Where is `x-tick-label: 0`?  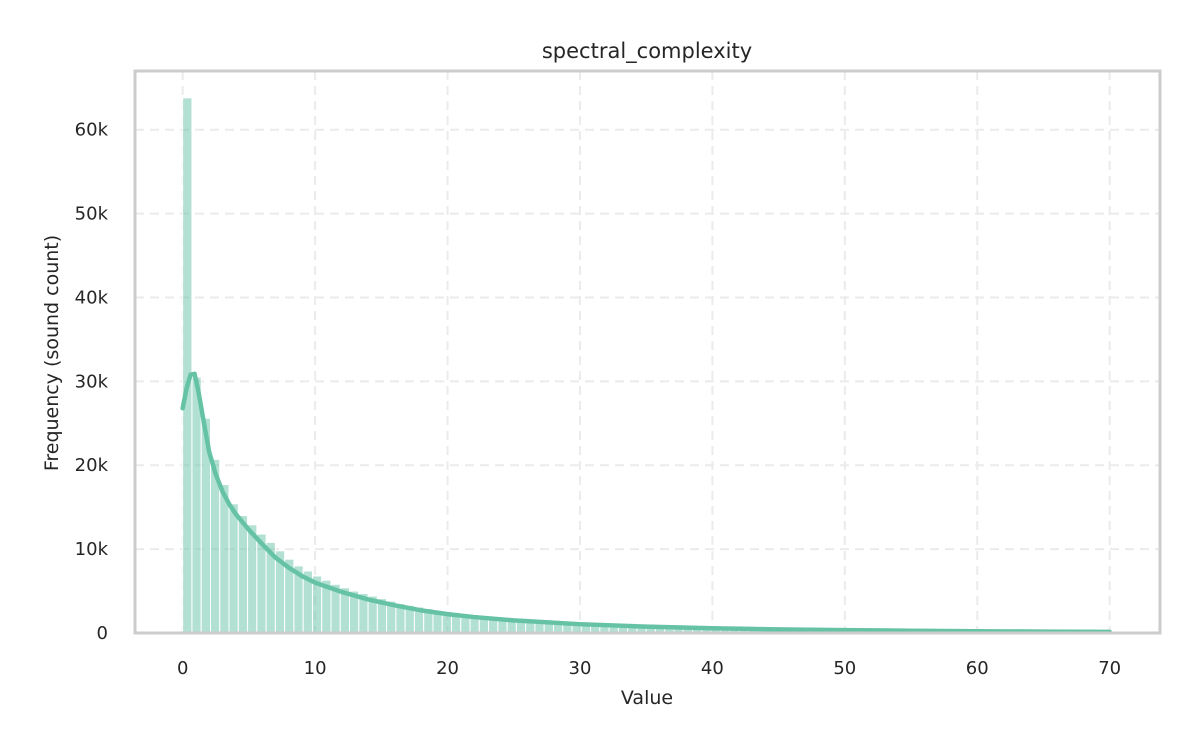 x-tick-label: 0 is located at coordinates (182, 668).